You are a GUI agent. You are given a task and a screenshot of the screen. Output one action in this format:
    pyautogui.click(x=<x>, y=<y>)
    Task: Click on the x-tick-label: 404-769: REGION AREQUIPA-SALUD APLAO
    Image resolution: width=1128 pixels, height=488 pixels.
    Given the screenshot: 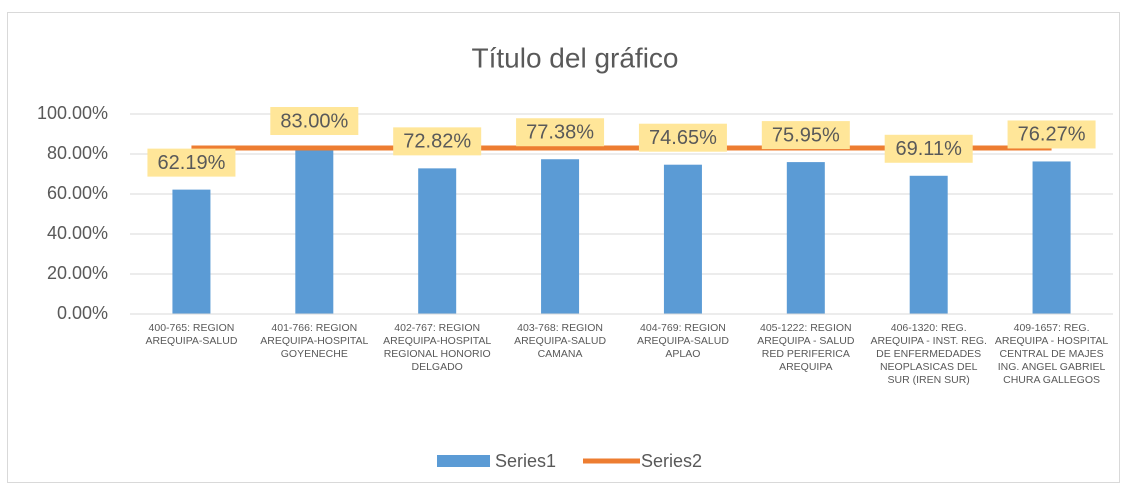 What is the action you would take?
    pyautogui.click(x=682, y=341)
    